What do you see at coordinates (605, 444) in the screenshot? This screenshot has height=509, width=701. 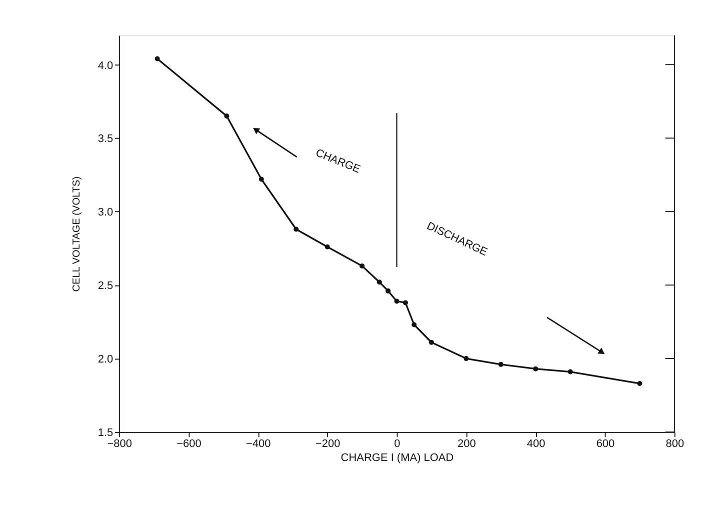 I see `x-tick-label: 600` at bounding box center [605, 444].